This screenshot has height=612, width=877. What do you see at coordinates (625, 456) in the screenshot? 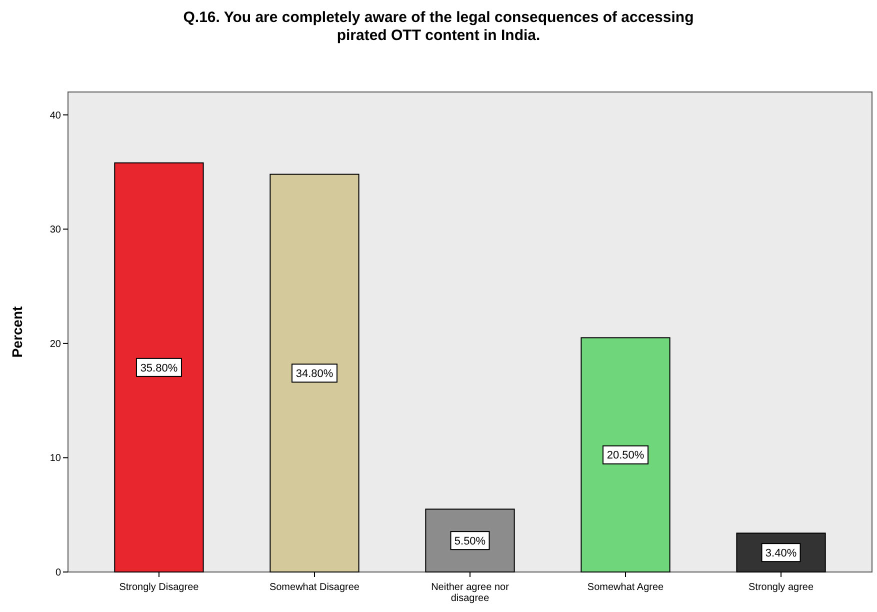
I see `data-label: 20.50%` at bounding box center [625, 456].